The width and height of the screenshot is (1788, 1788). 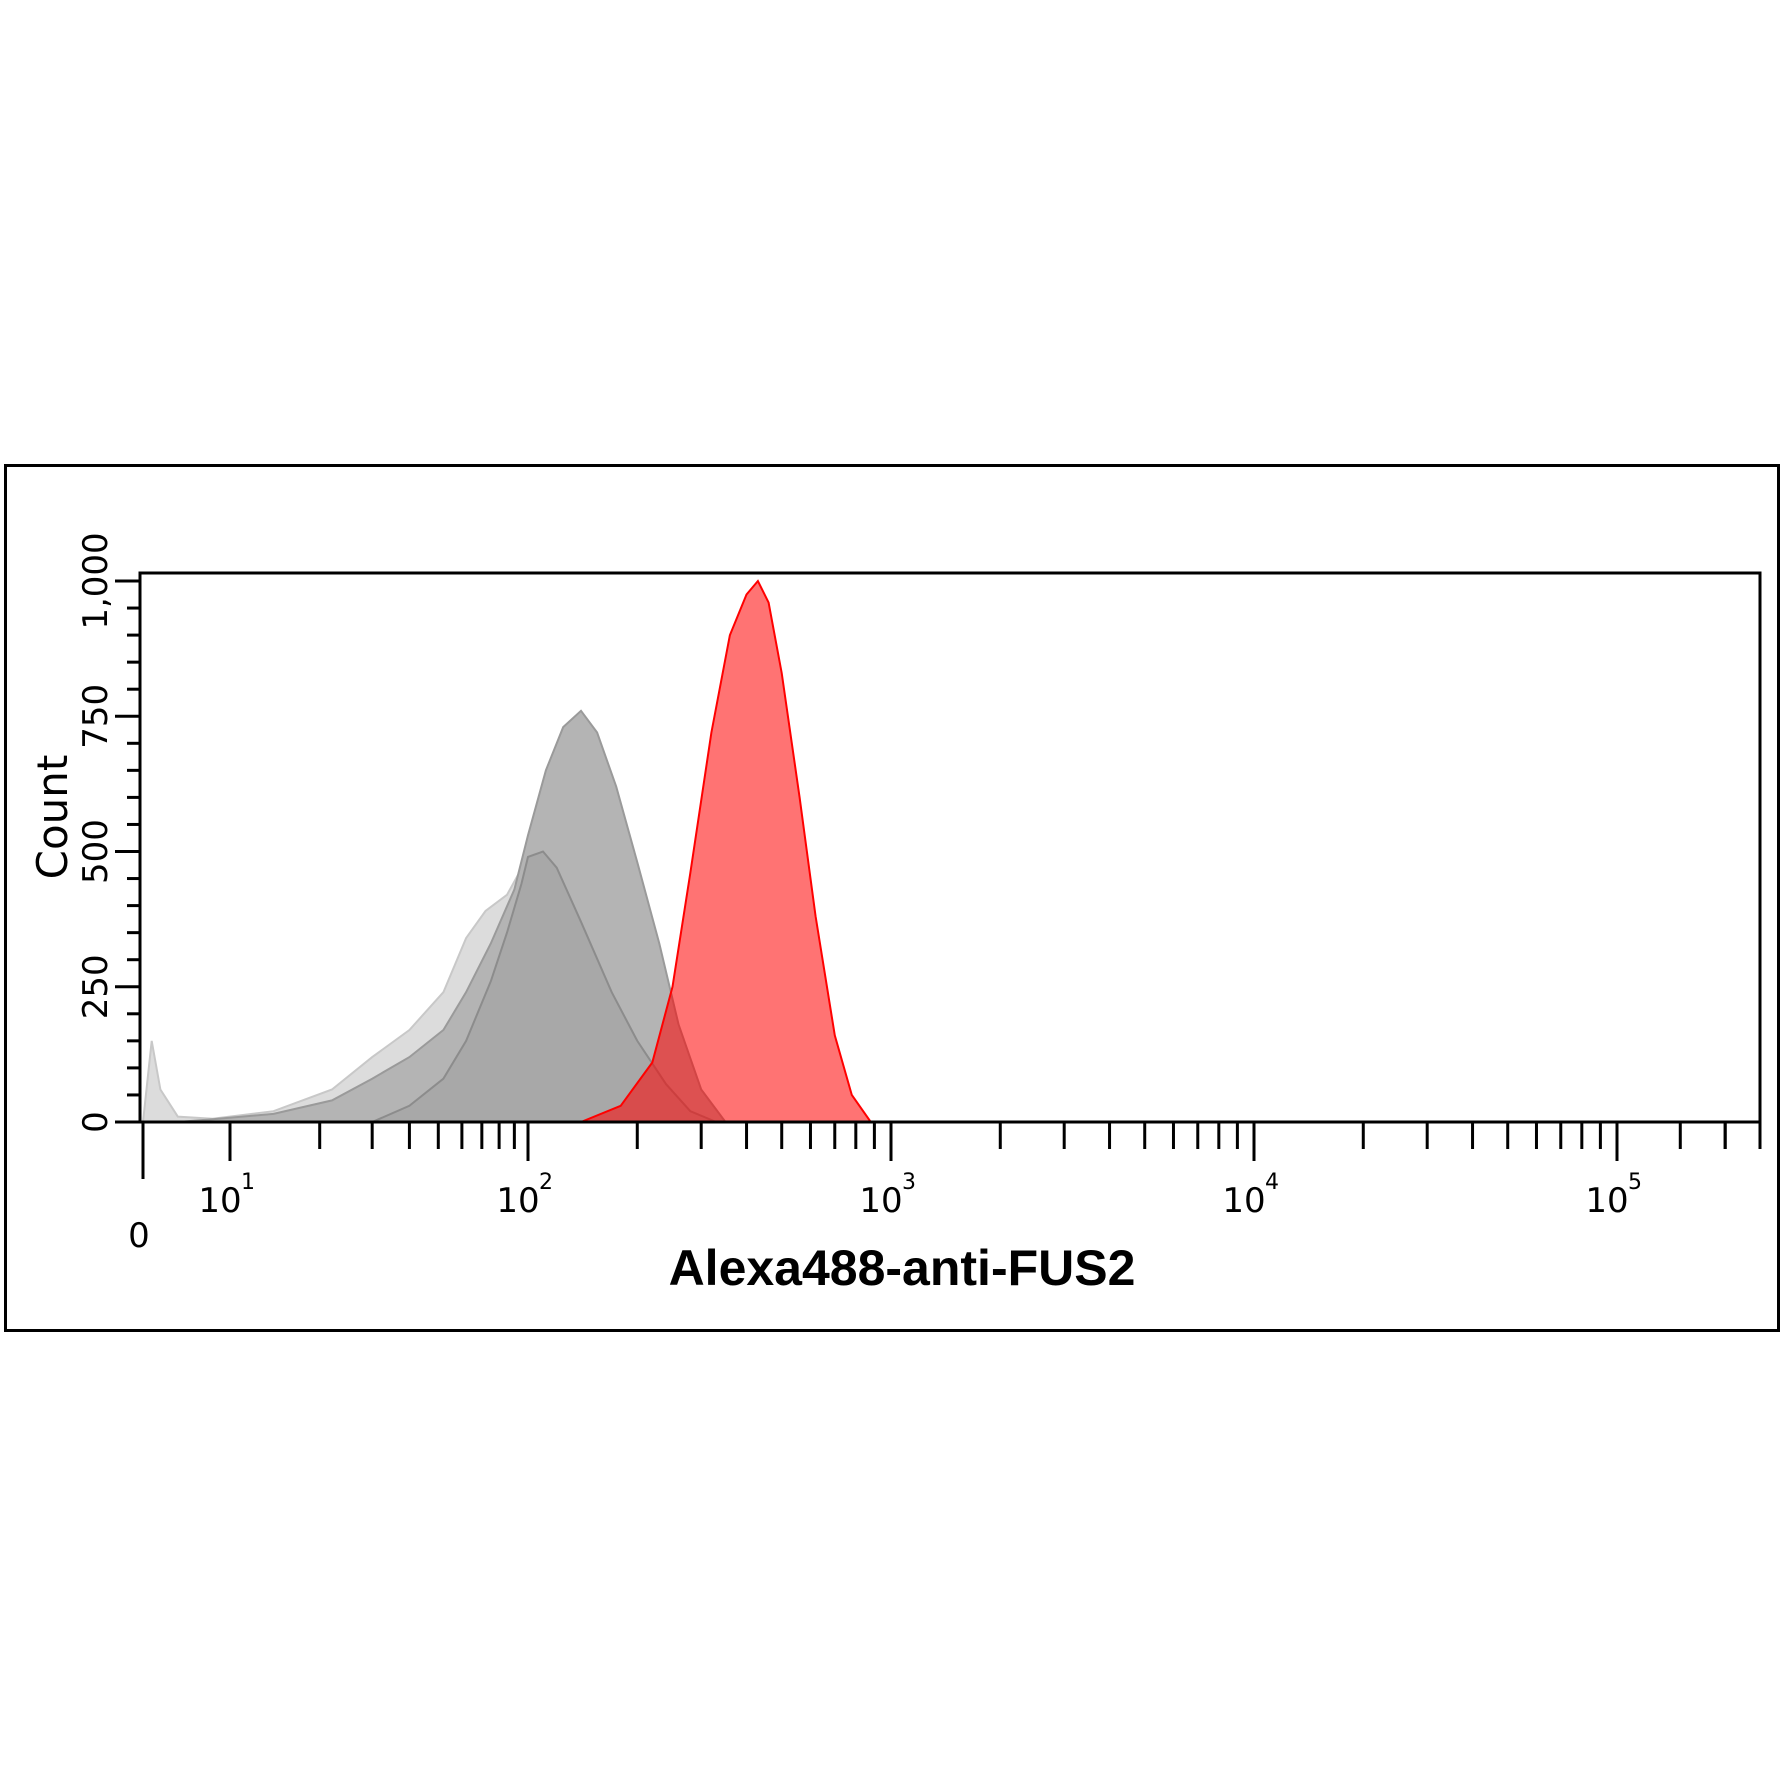 I want to click on x-axis-title: Alexa488-anti-FUS2, so click(x=902, y=1268).